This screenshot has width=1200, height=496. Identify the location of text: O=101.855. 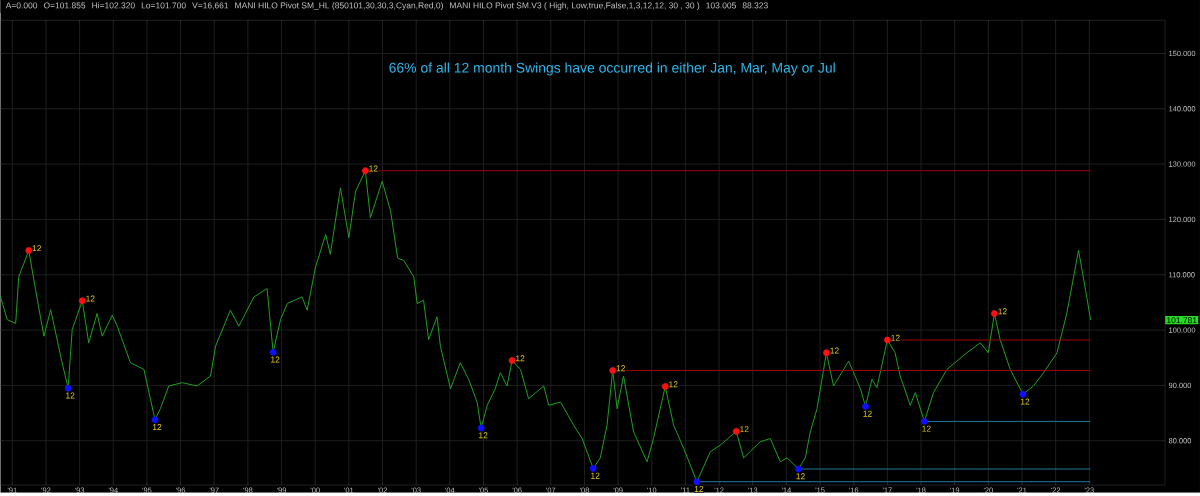
(64, 5).